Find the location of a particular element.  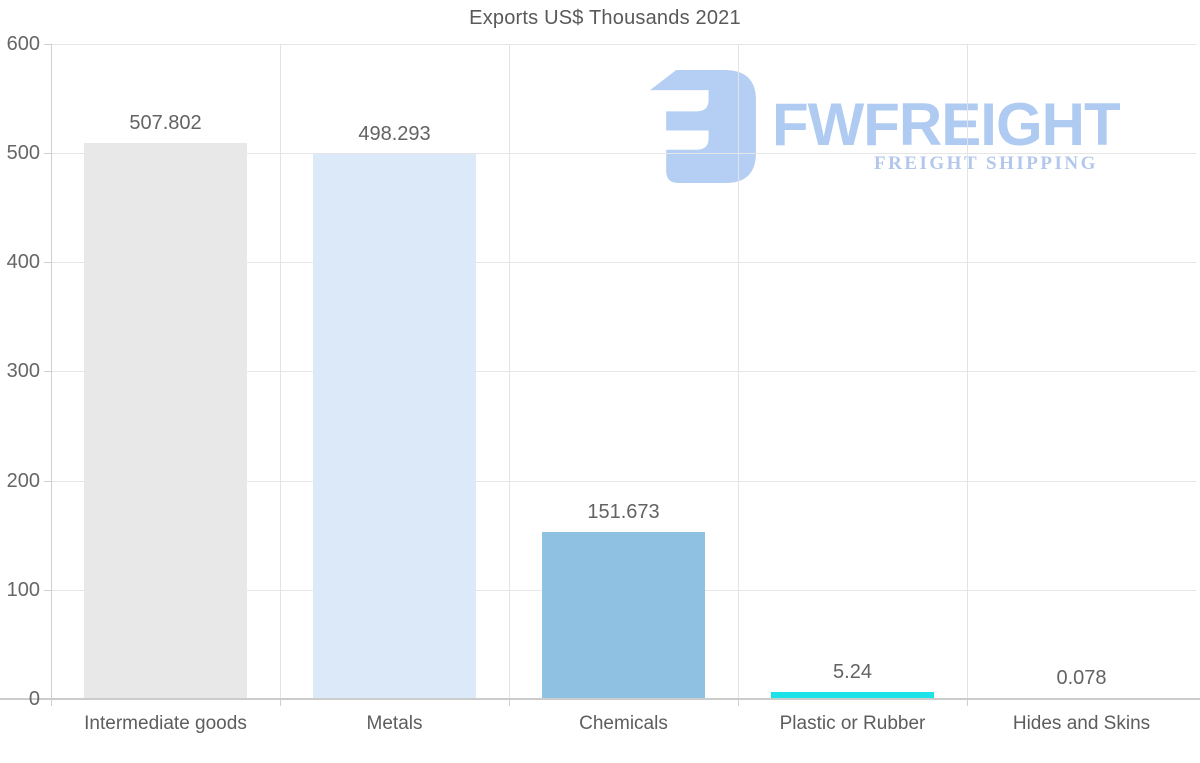

fwfreight-tagline-text: FREIGHT SHIPPING is located at coordinates (986, 163).